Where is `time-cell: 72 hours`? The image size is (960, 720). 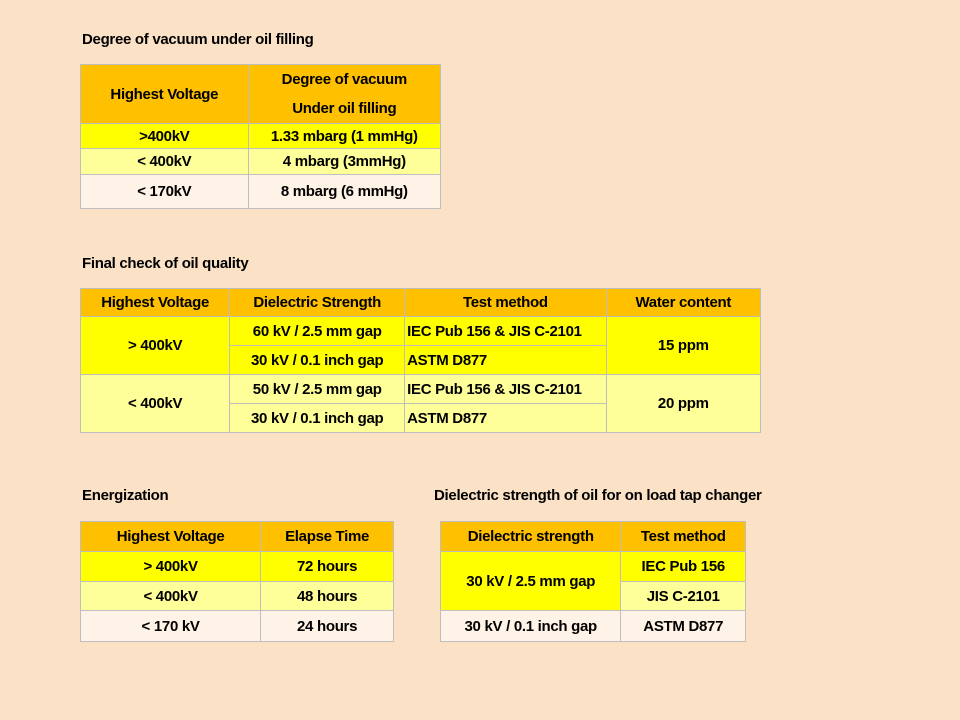 time-cell: 72 hours is located at coordinates (327, 566).